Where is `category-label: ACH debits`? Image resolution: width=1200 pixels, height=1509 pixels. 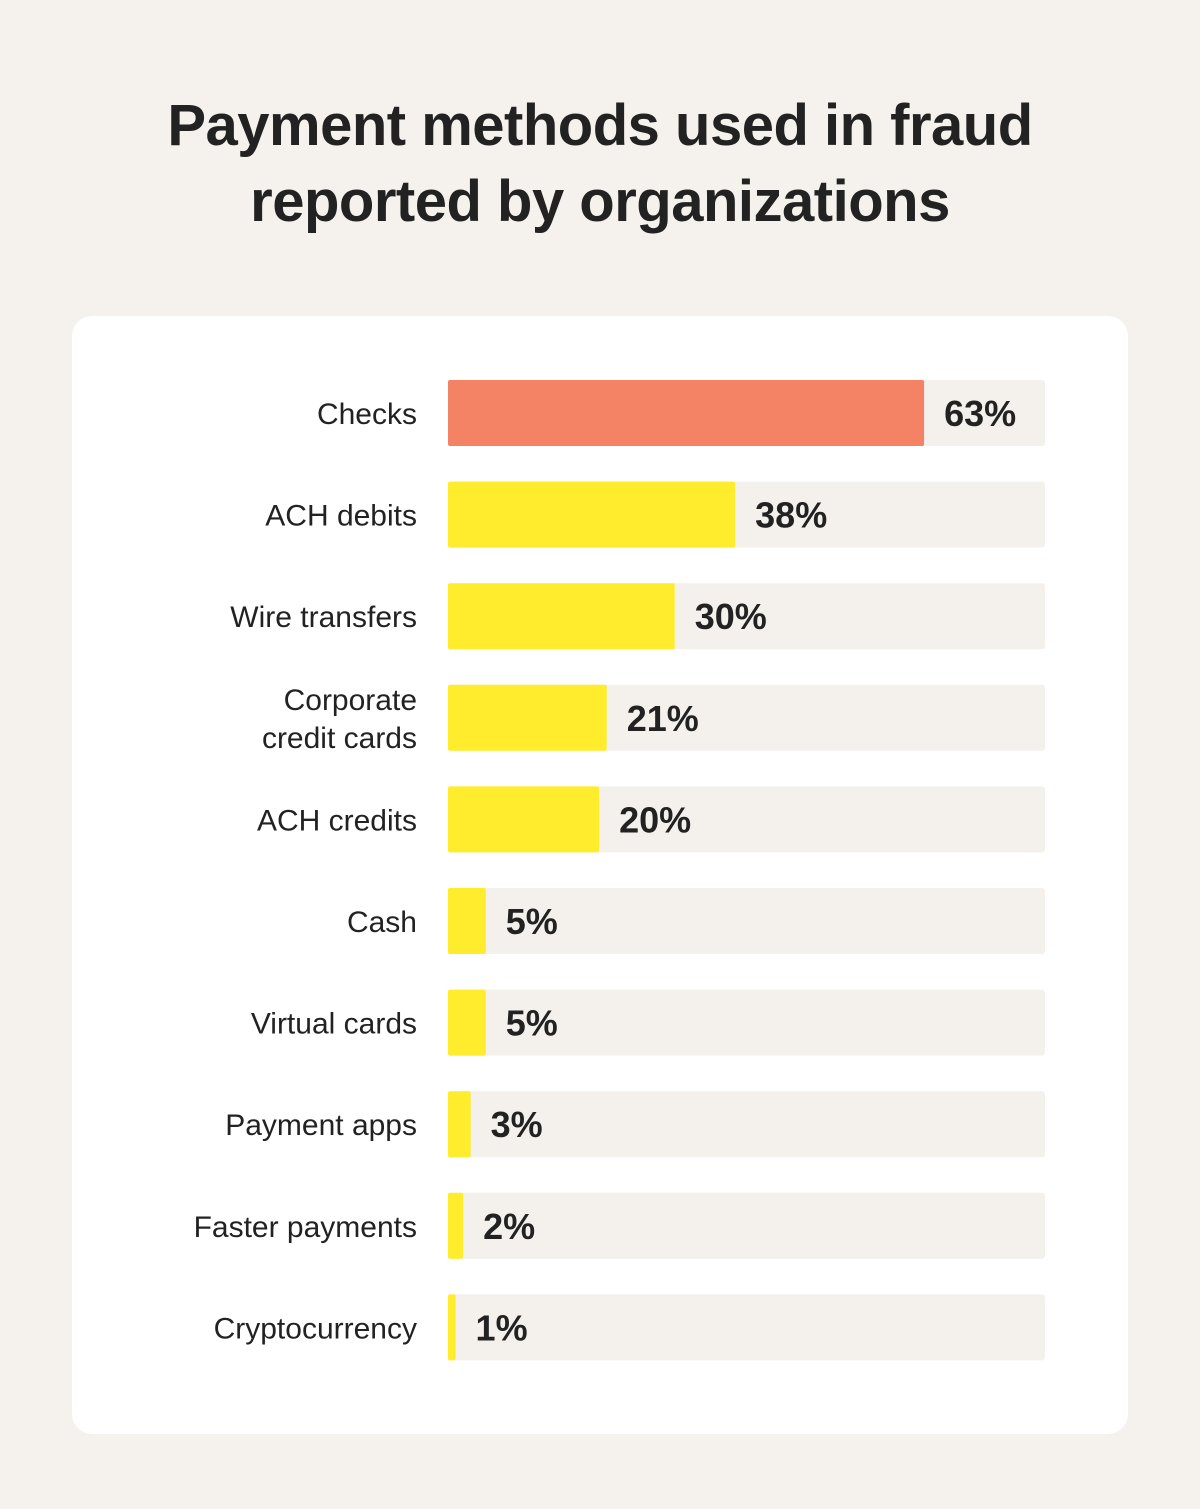 category-label: ACH debits is located at coordinates (341, 516).